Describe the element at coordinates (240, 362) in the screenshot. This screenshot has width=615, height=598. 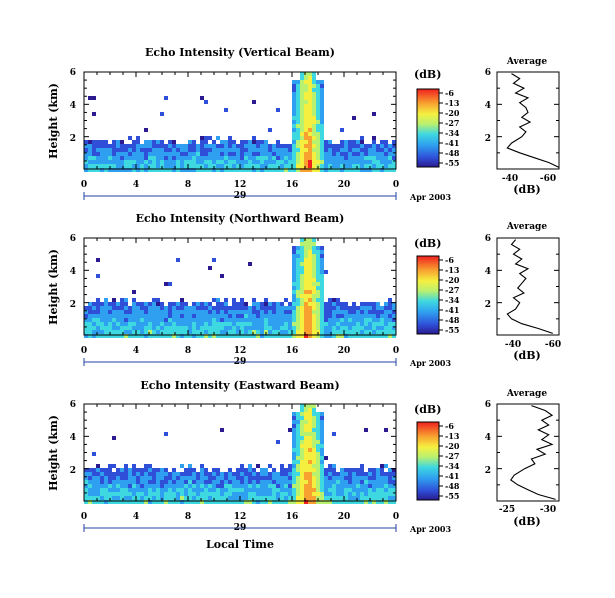
I see `date-label: 29` at that location.